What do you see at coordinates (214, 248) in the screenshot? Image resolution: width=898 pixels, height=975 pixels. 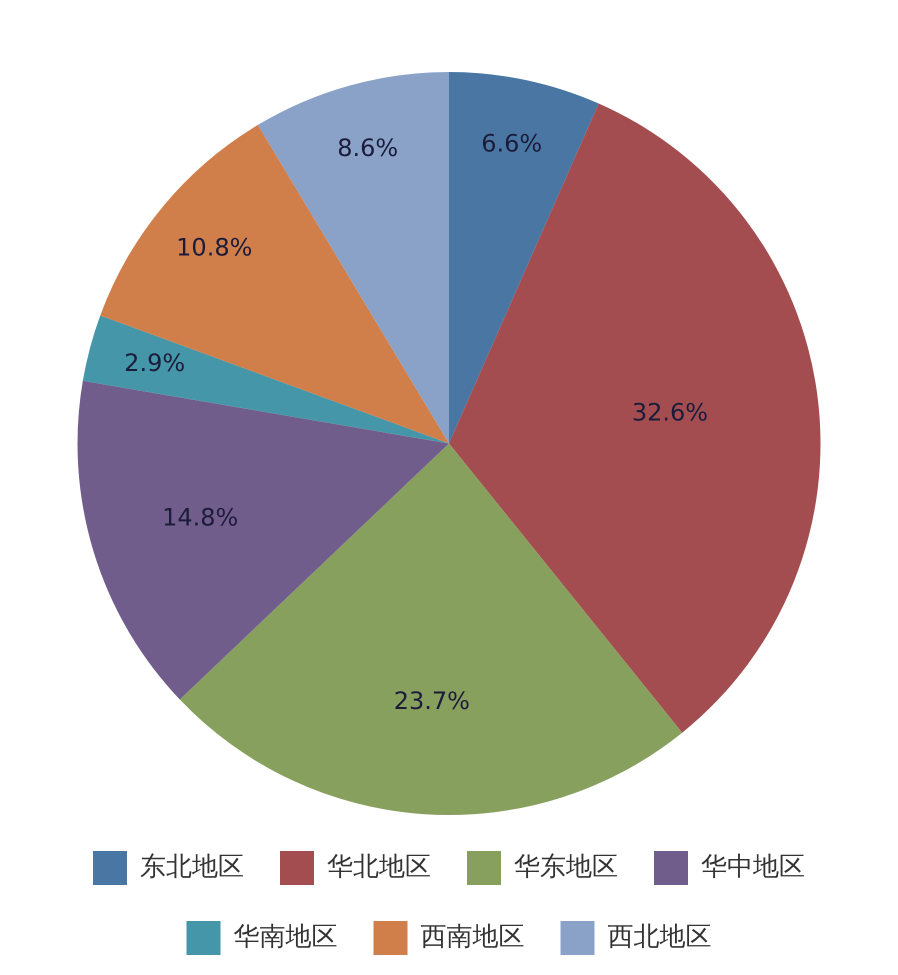 I see `data-label: 10.8%` at bounding box center [214, 248].